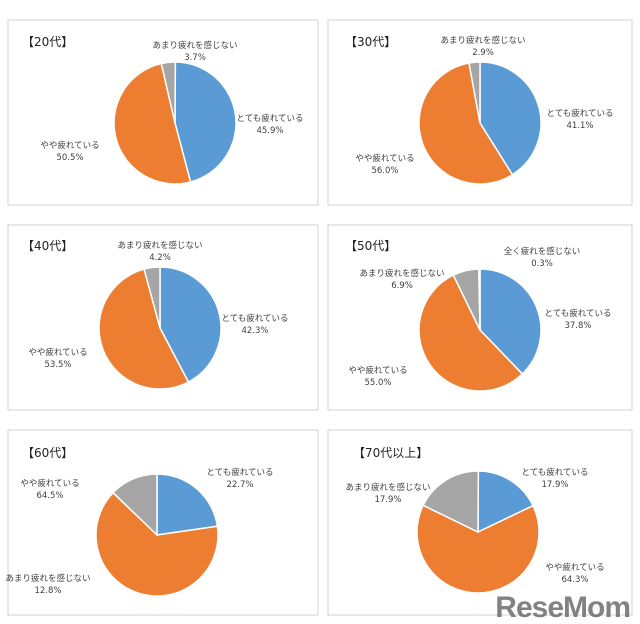 The width and height of the screenshot is (640, 624). I want to click on slice-value-label: 45.9%, so click(269, 131).